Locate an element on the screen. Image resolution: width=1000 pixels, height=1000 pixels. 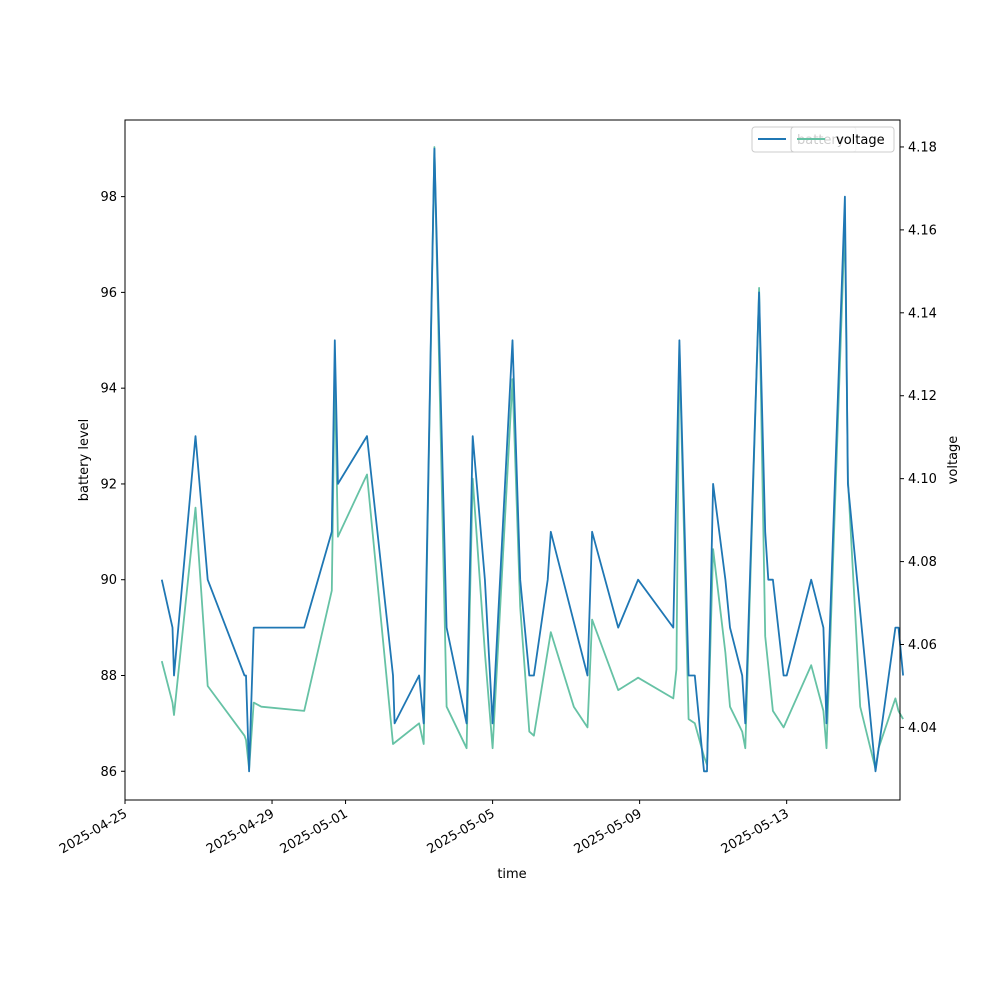
y-right-tick-label: 4.10 is located at coordinates (922, 479).